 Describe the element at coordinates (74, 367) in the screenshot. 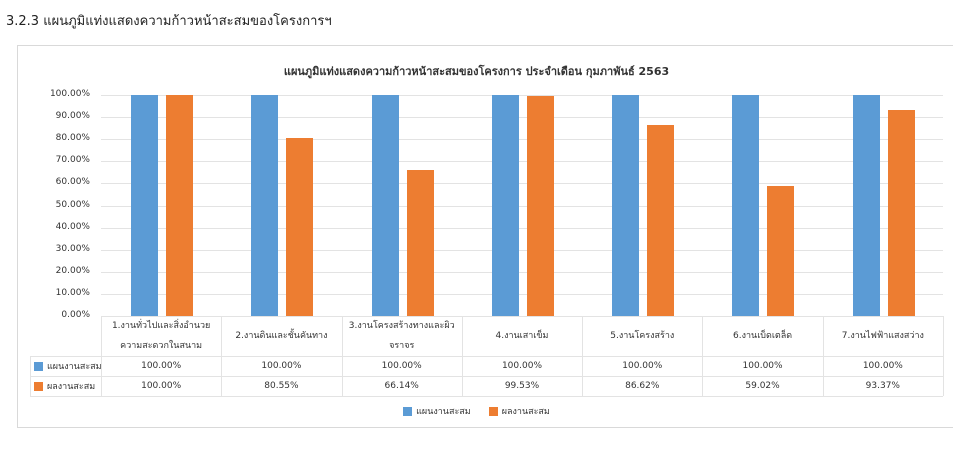

I see `series-name: แผนงานสะสม` at that location.